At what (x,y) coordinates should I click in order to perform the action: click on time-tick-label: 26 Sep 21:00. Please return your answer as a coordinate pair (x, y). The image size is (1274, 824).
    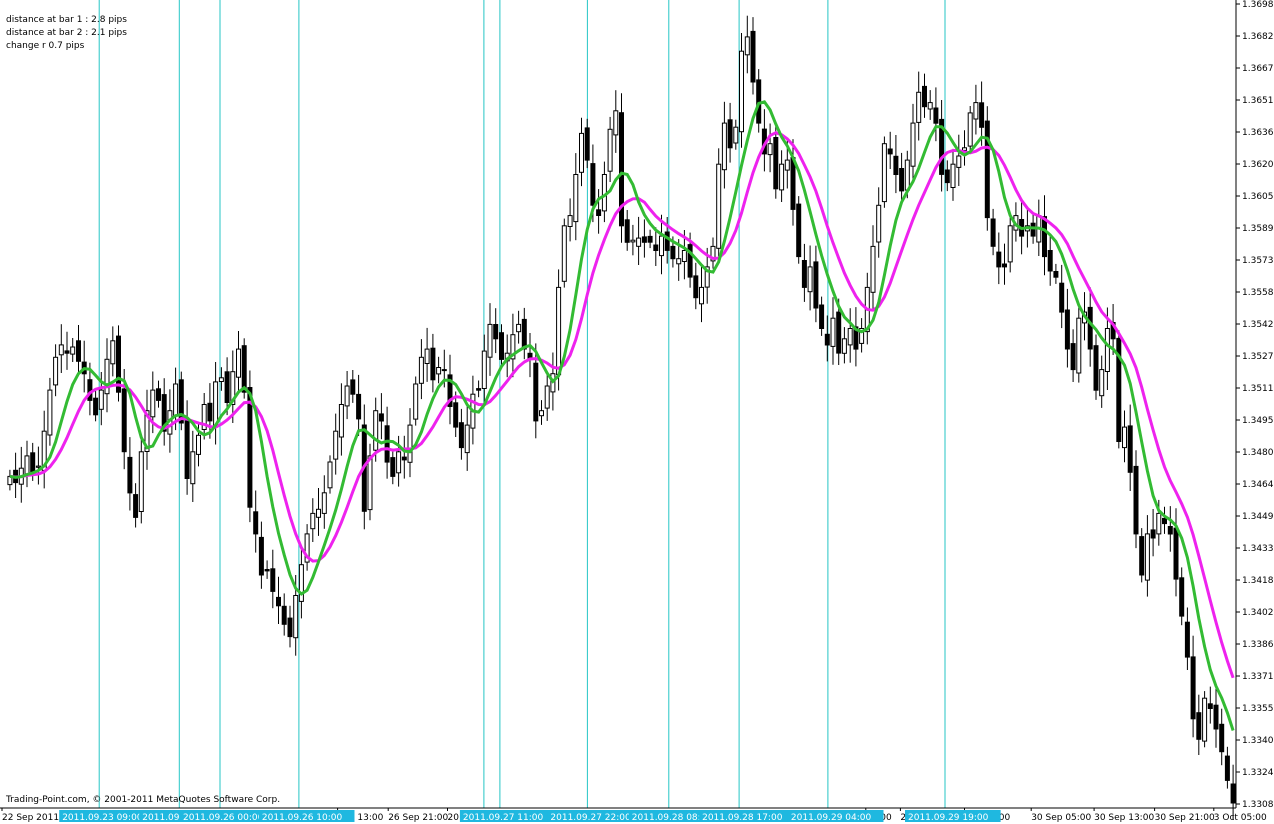
    Looking at the image, I should click on (418, 818).